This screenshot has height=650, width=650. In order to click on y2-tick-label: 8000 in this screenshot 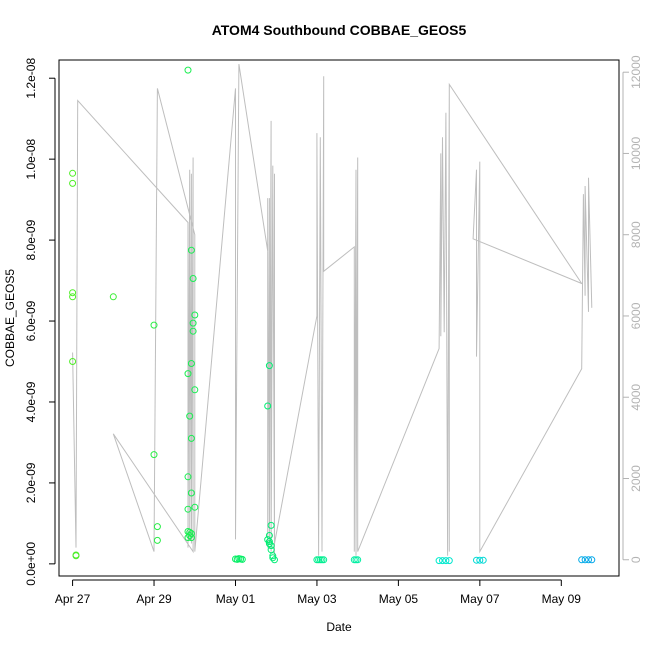, I will do `click(636, 234)`.